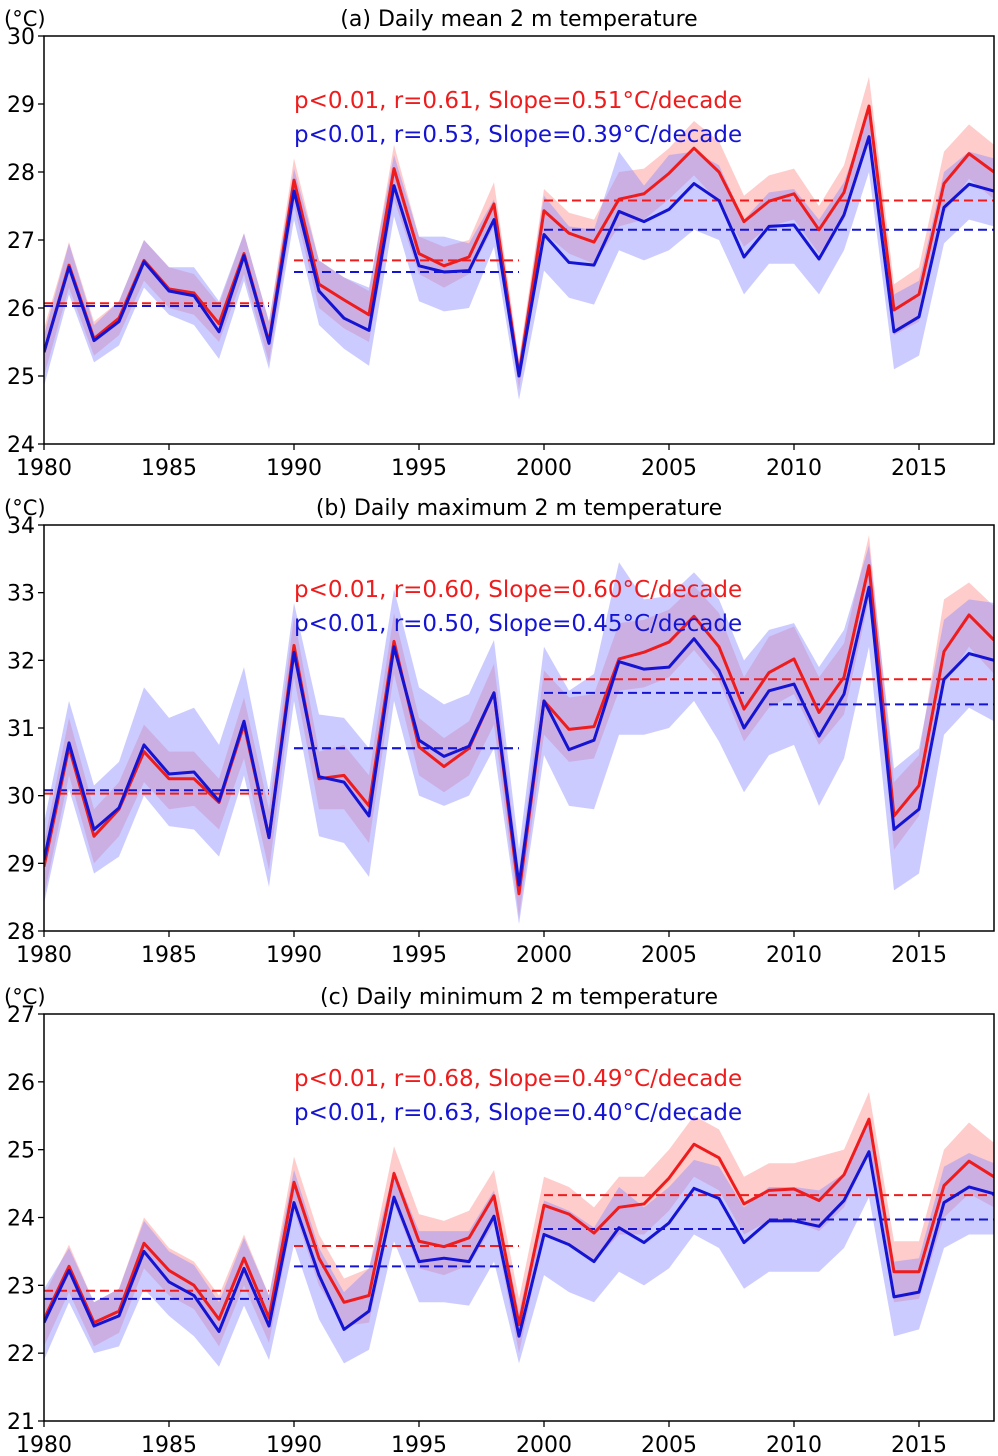  What do you see at coordinates (21, 594) in the screenshot?
I see `y-tick-label: 33` at bounding box center [21, 594].